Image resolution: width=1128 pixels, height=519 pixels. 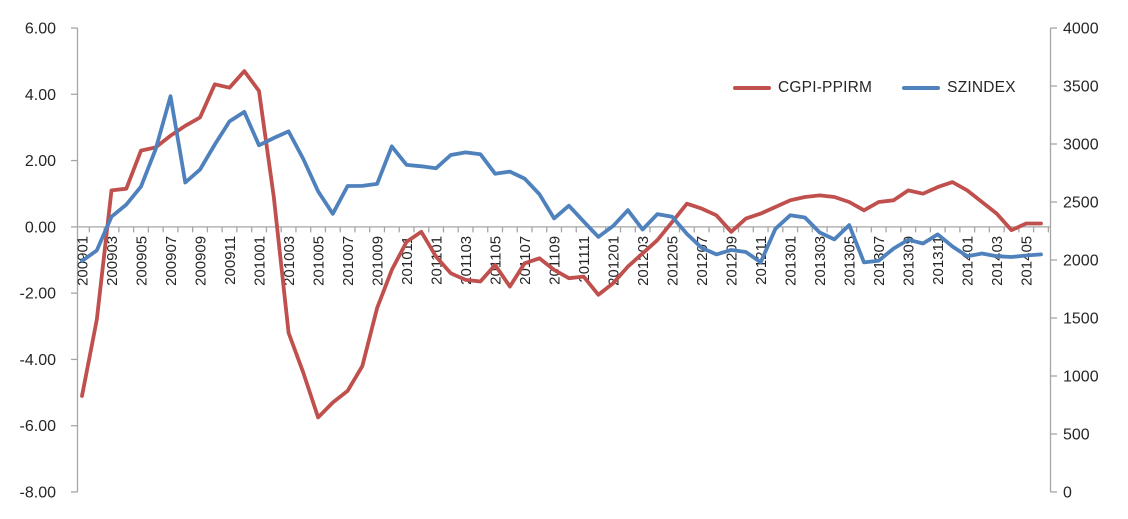 What do you see at coordinates (40, 95) in the screenshot?
I see `svg-text: 4.00` at bounding box center [40, 95].